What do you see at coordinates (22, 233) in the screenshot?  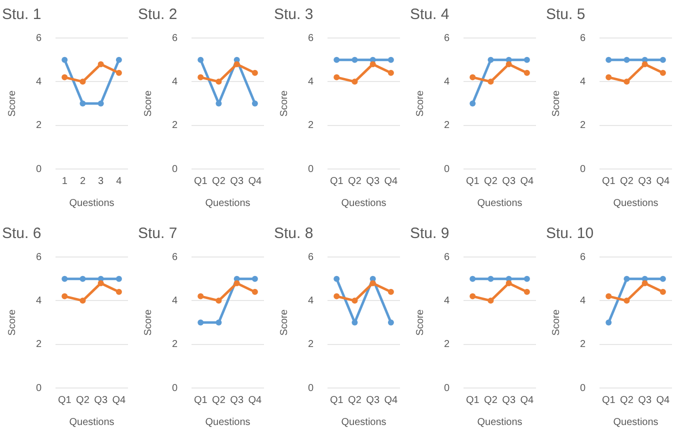 I see `chart-title: Stu. 6` at bounding box center [22, 233].